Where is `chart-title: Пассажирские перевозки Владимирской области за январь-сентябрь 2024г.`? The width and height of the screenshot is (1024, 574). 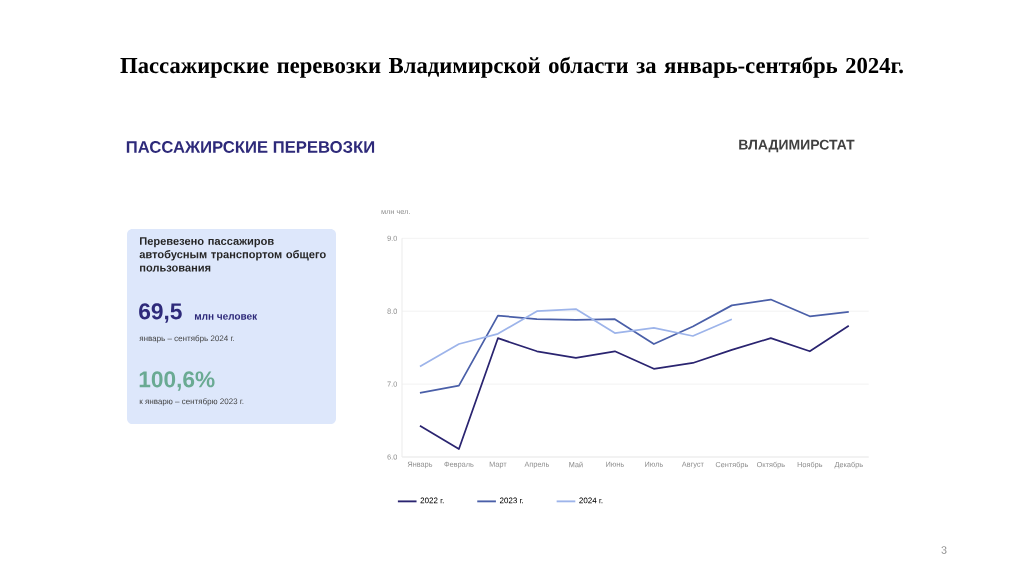 chart-title: Пассажирские перевозки Владимирской области за январь-сентябрь 2024г. is located at coordinates (511, 67).